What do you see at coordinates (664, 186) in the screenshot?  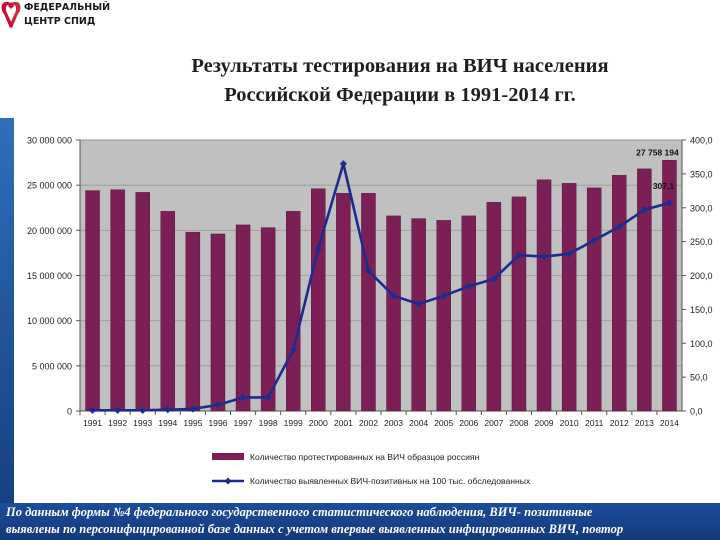 I see `data-label-line: 307,1` at bounding box center [664, 186].